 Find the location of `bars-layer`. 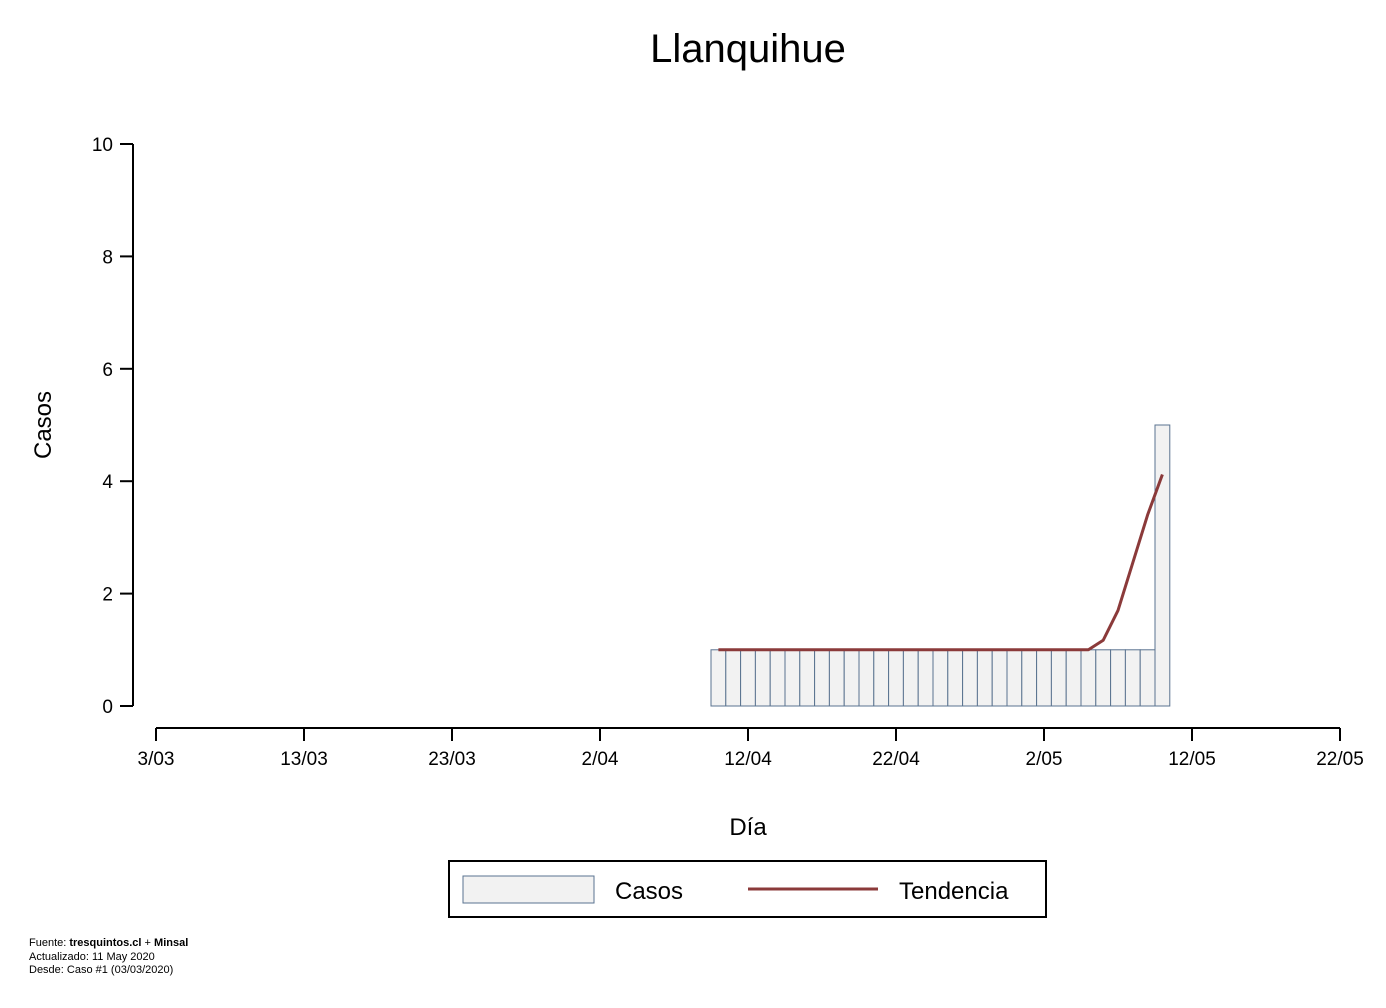

bars-layer is located at coordinates (940, 565).